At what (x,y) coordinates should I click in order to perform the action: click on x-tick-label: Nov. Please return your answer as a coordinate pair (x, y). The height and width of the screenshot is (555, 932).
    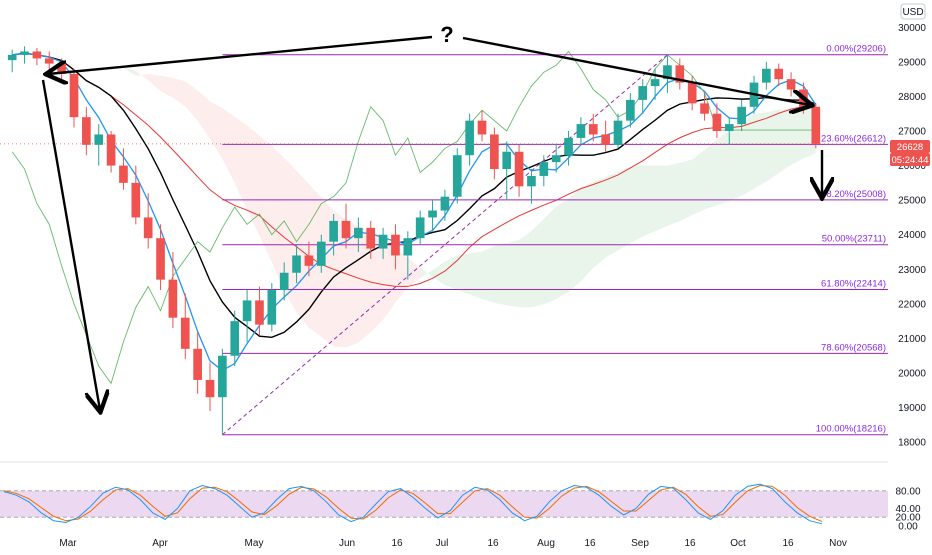
    Looking at the image, I should click on (838, 543).